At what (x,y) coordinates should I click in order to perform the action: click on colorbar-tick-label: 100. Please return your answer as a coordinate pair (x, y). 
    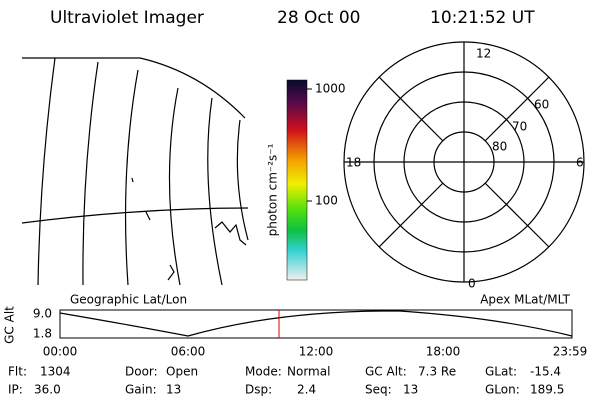
    Looking at the image, I should click on (326, 201).